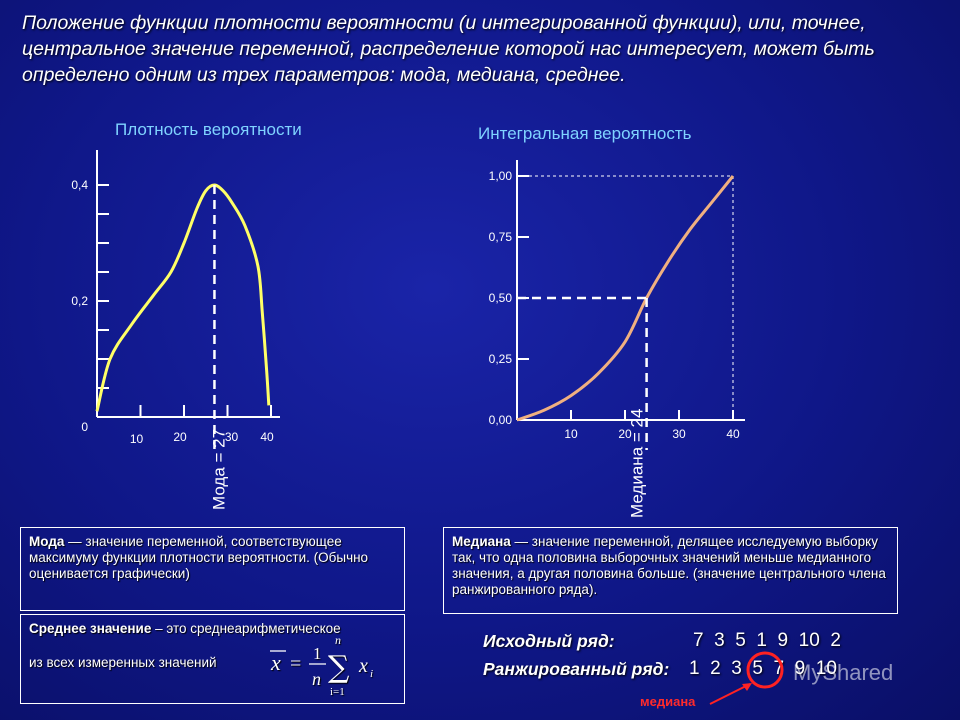  Describe the element at coordinates (668, 701) in the screenshot. I see `median-tag: медиана` at that location.